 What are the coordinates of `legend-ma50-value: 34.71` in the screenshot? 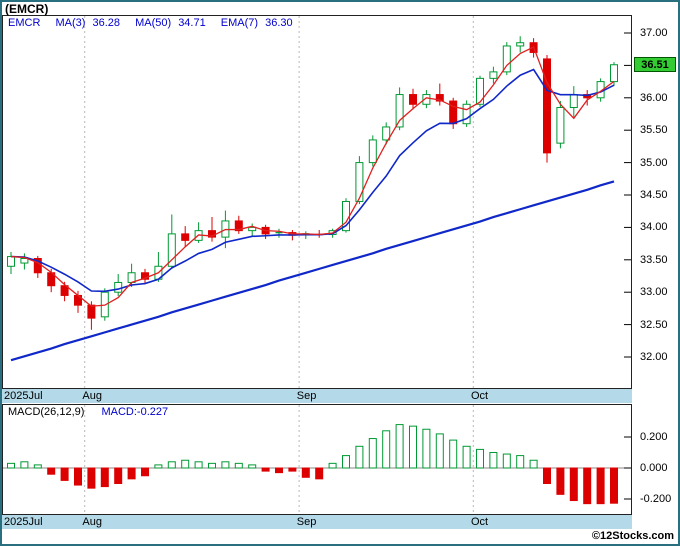 It's located at (192, 23).